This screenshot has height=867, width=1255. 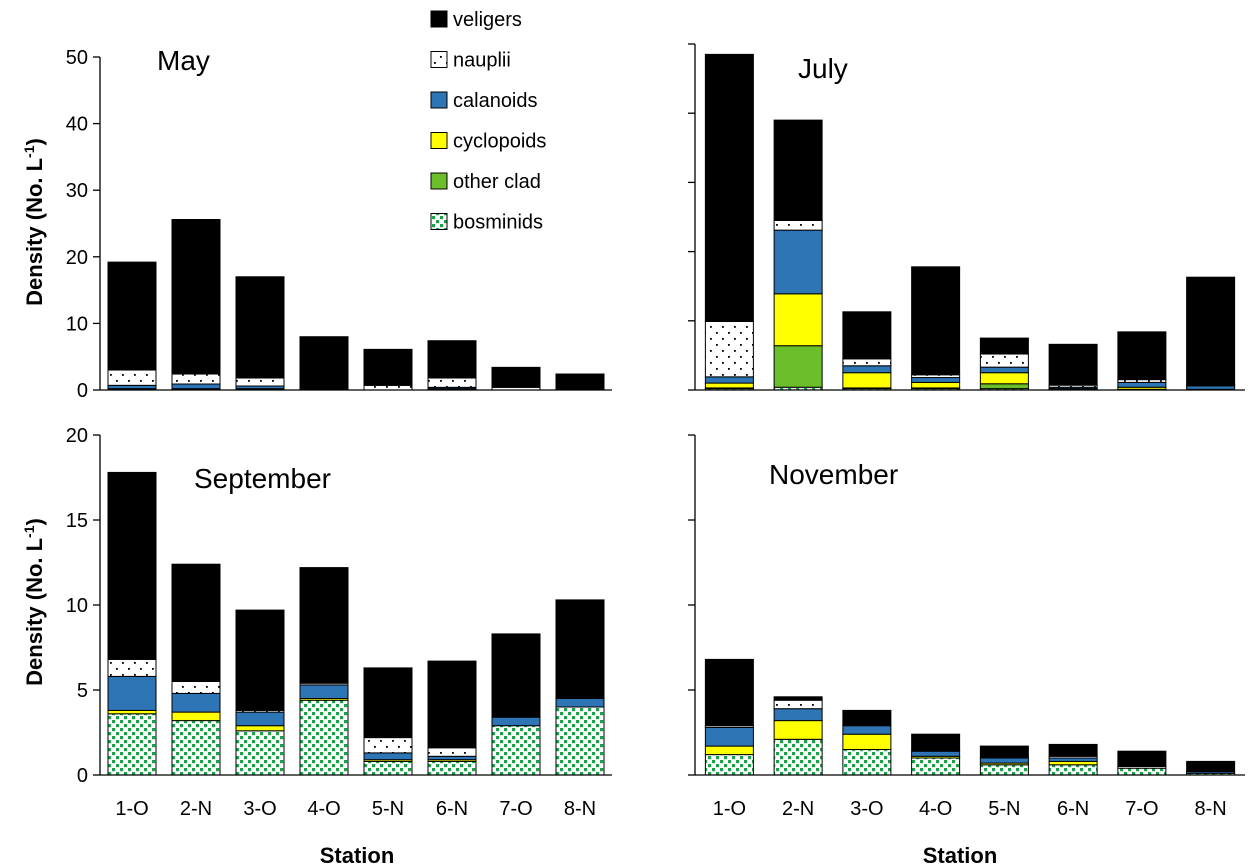 I want to click on panel-title: May, so click(x=183, y=60).